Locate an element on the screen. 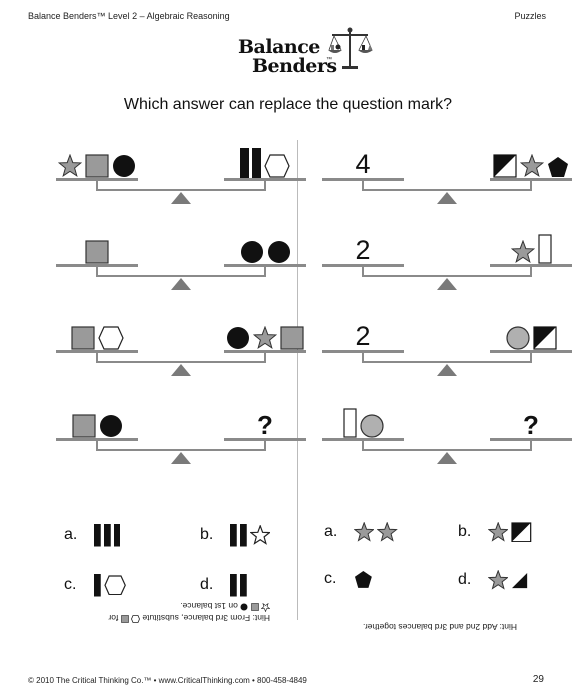 The width and height of the screenshot is (576, 700). balance-scale: 4 is located at coordinates (447, 180).